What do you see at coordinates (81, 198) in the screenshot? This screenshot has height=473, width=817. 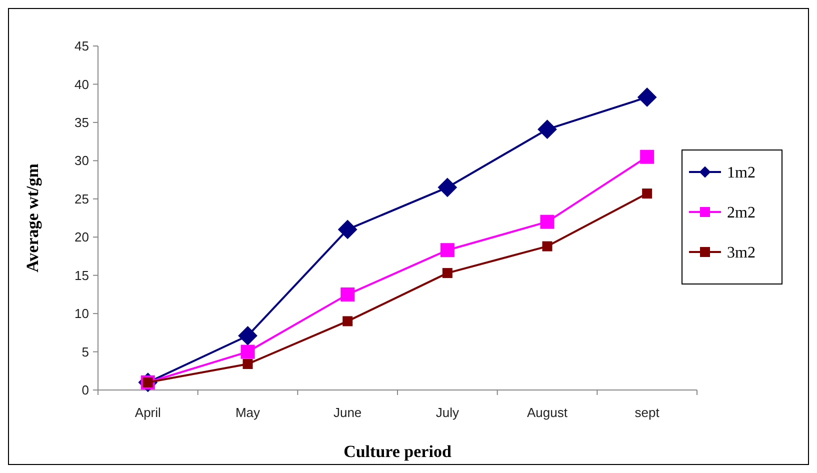 I see `y-tick-label: 25` at bounding box center [81, 198].